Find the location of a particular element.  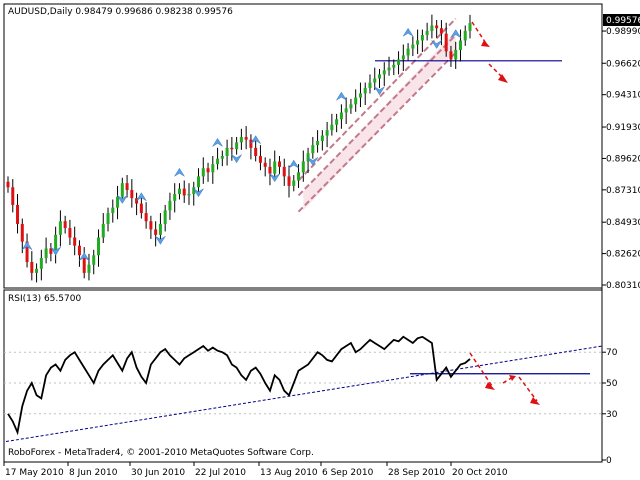

x-tick-label: 6 Sep 2010 is located at coordinates (348, 473).